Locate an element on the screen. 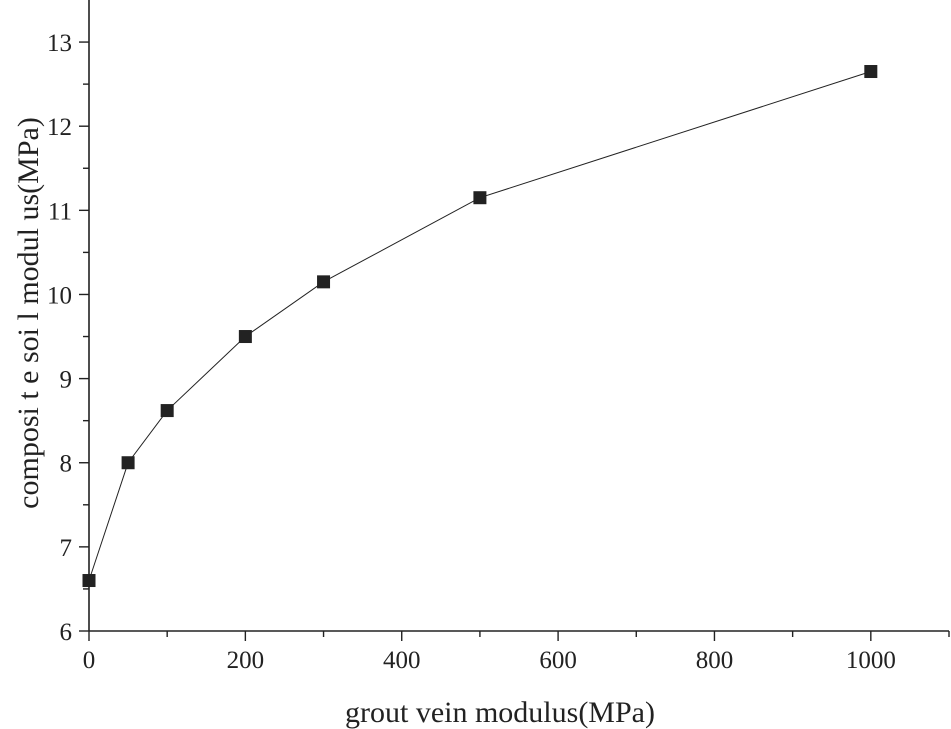 The height and width of the screenshot is (729, 951). x-tick-label: 0 is located at coordinates (89, 660).